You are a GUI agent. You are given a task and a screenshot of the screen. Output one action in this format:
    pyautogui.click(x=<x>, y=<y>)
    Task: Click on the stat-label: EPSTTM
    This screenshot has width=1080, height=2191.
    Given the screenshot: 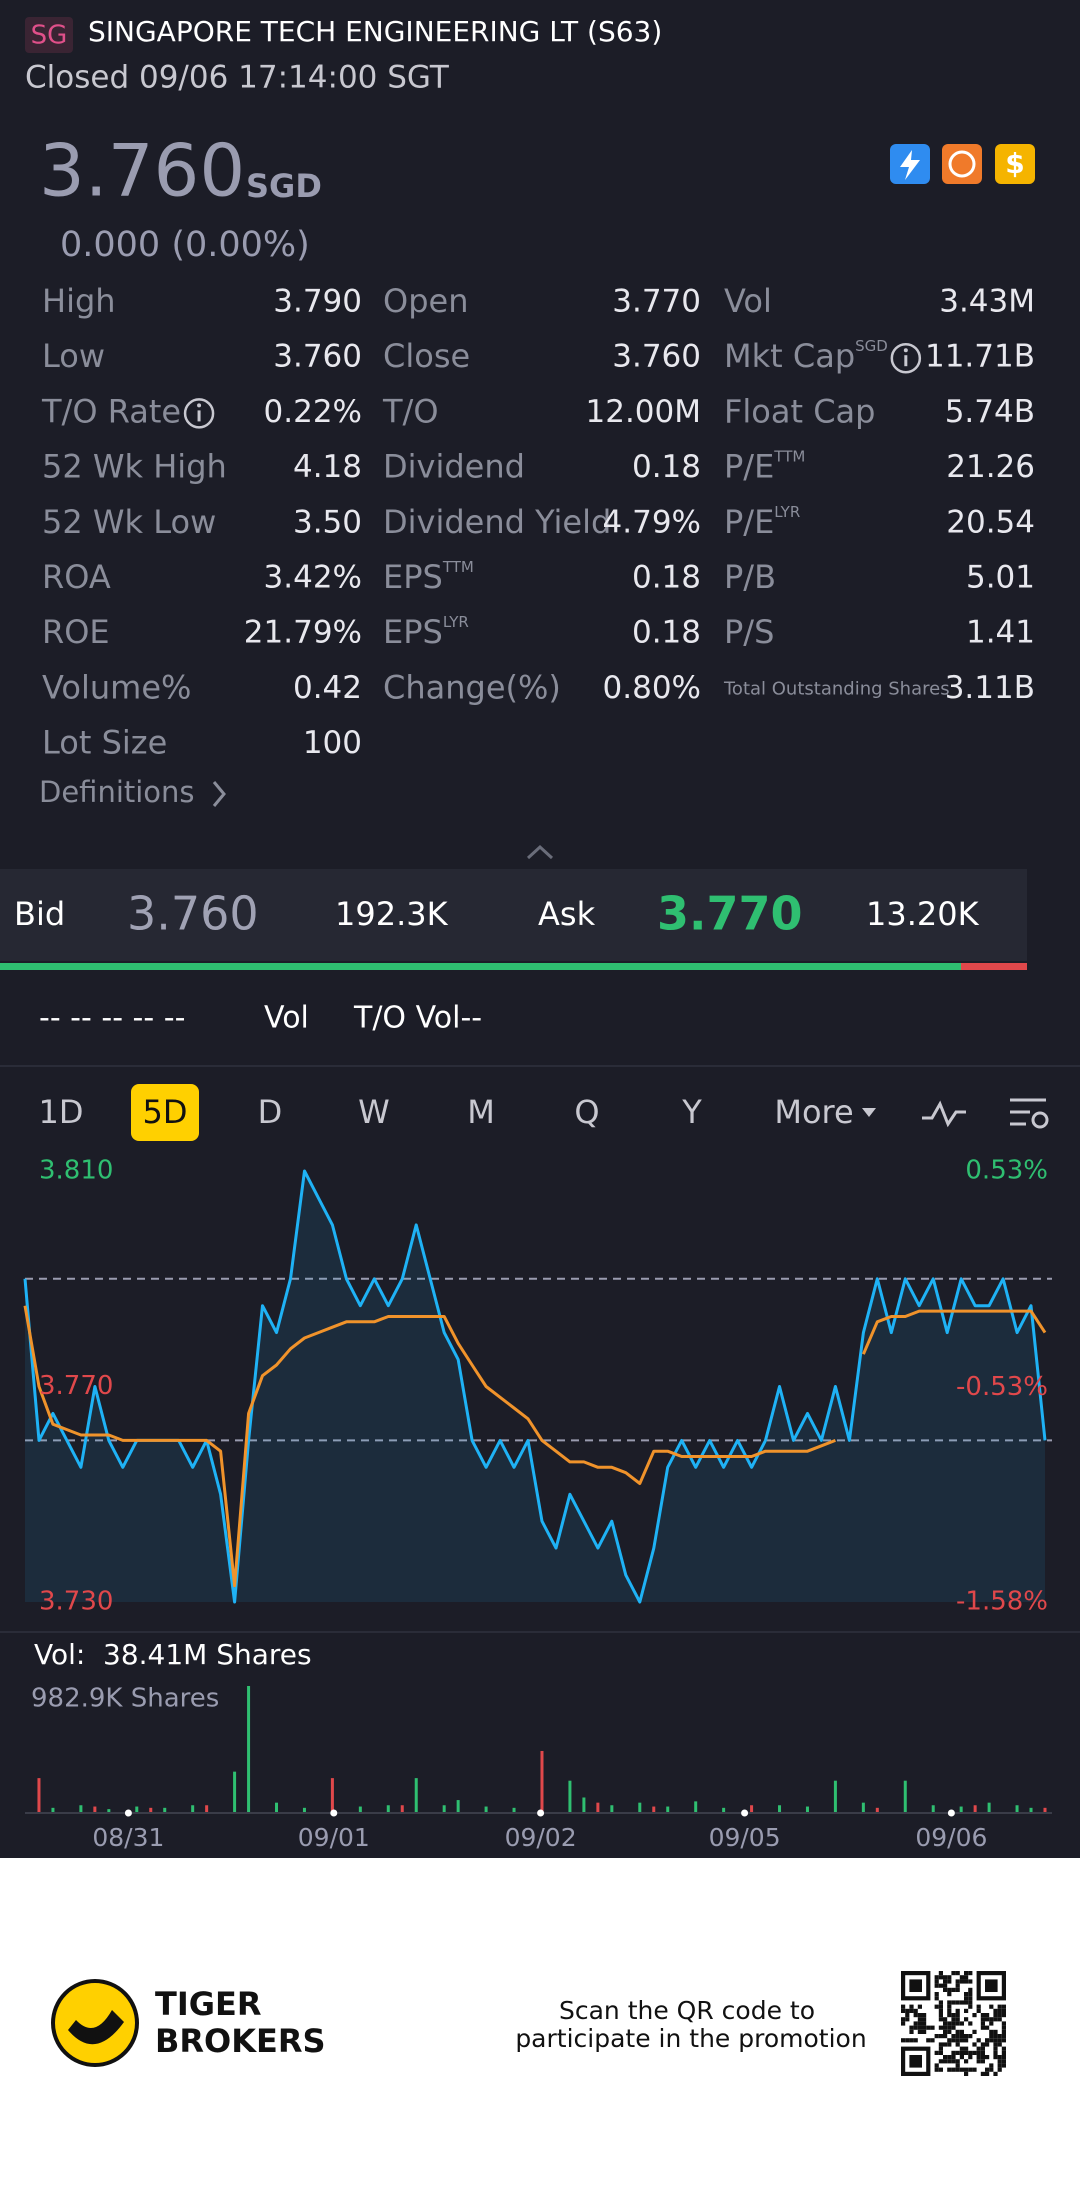 What is the action you would take?
    pyautogui.click(x=428, y=577)
    